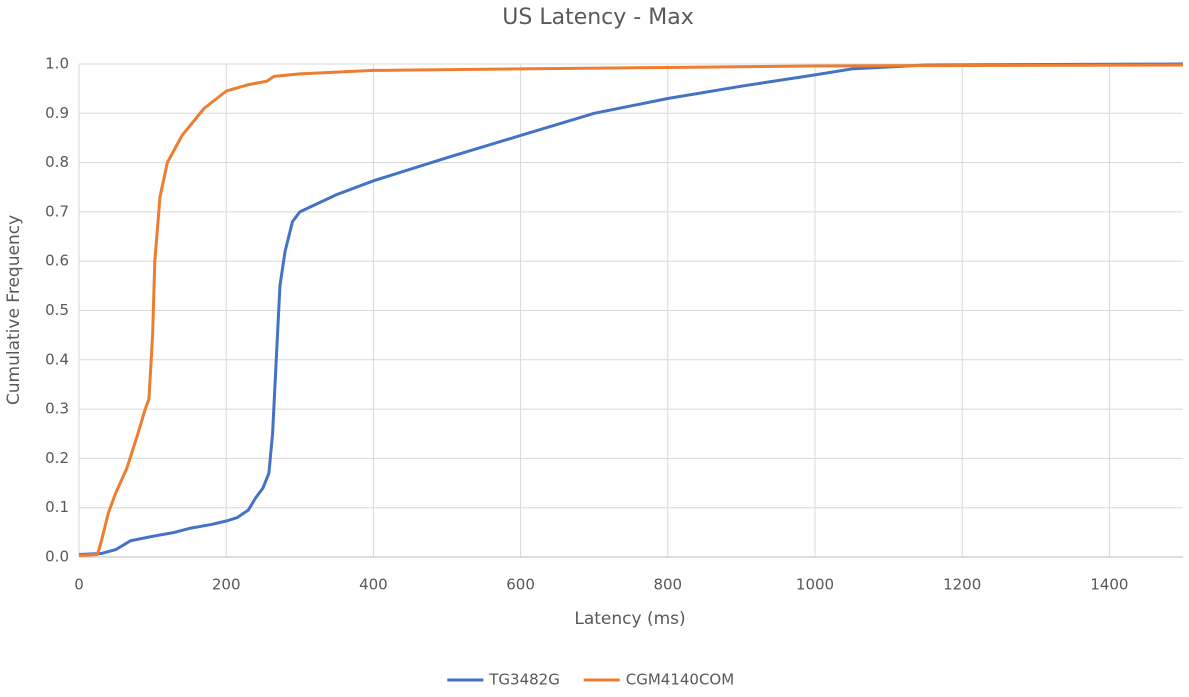 Image resolution: width=1189 pixels, height=697 pixels. I want to click on y-tick-label: 1.0, so click(57, 64).